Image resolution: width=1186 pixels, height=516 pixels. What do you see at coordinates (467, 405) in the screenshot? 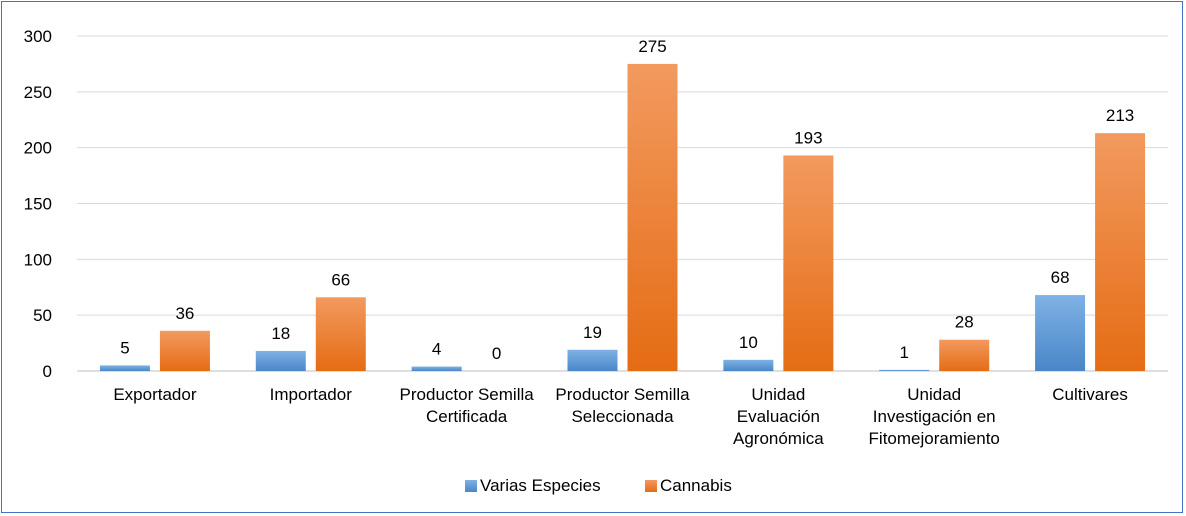
I see `x-category-label: Productor Semilla Certificada` at bounding box center [467, 405].